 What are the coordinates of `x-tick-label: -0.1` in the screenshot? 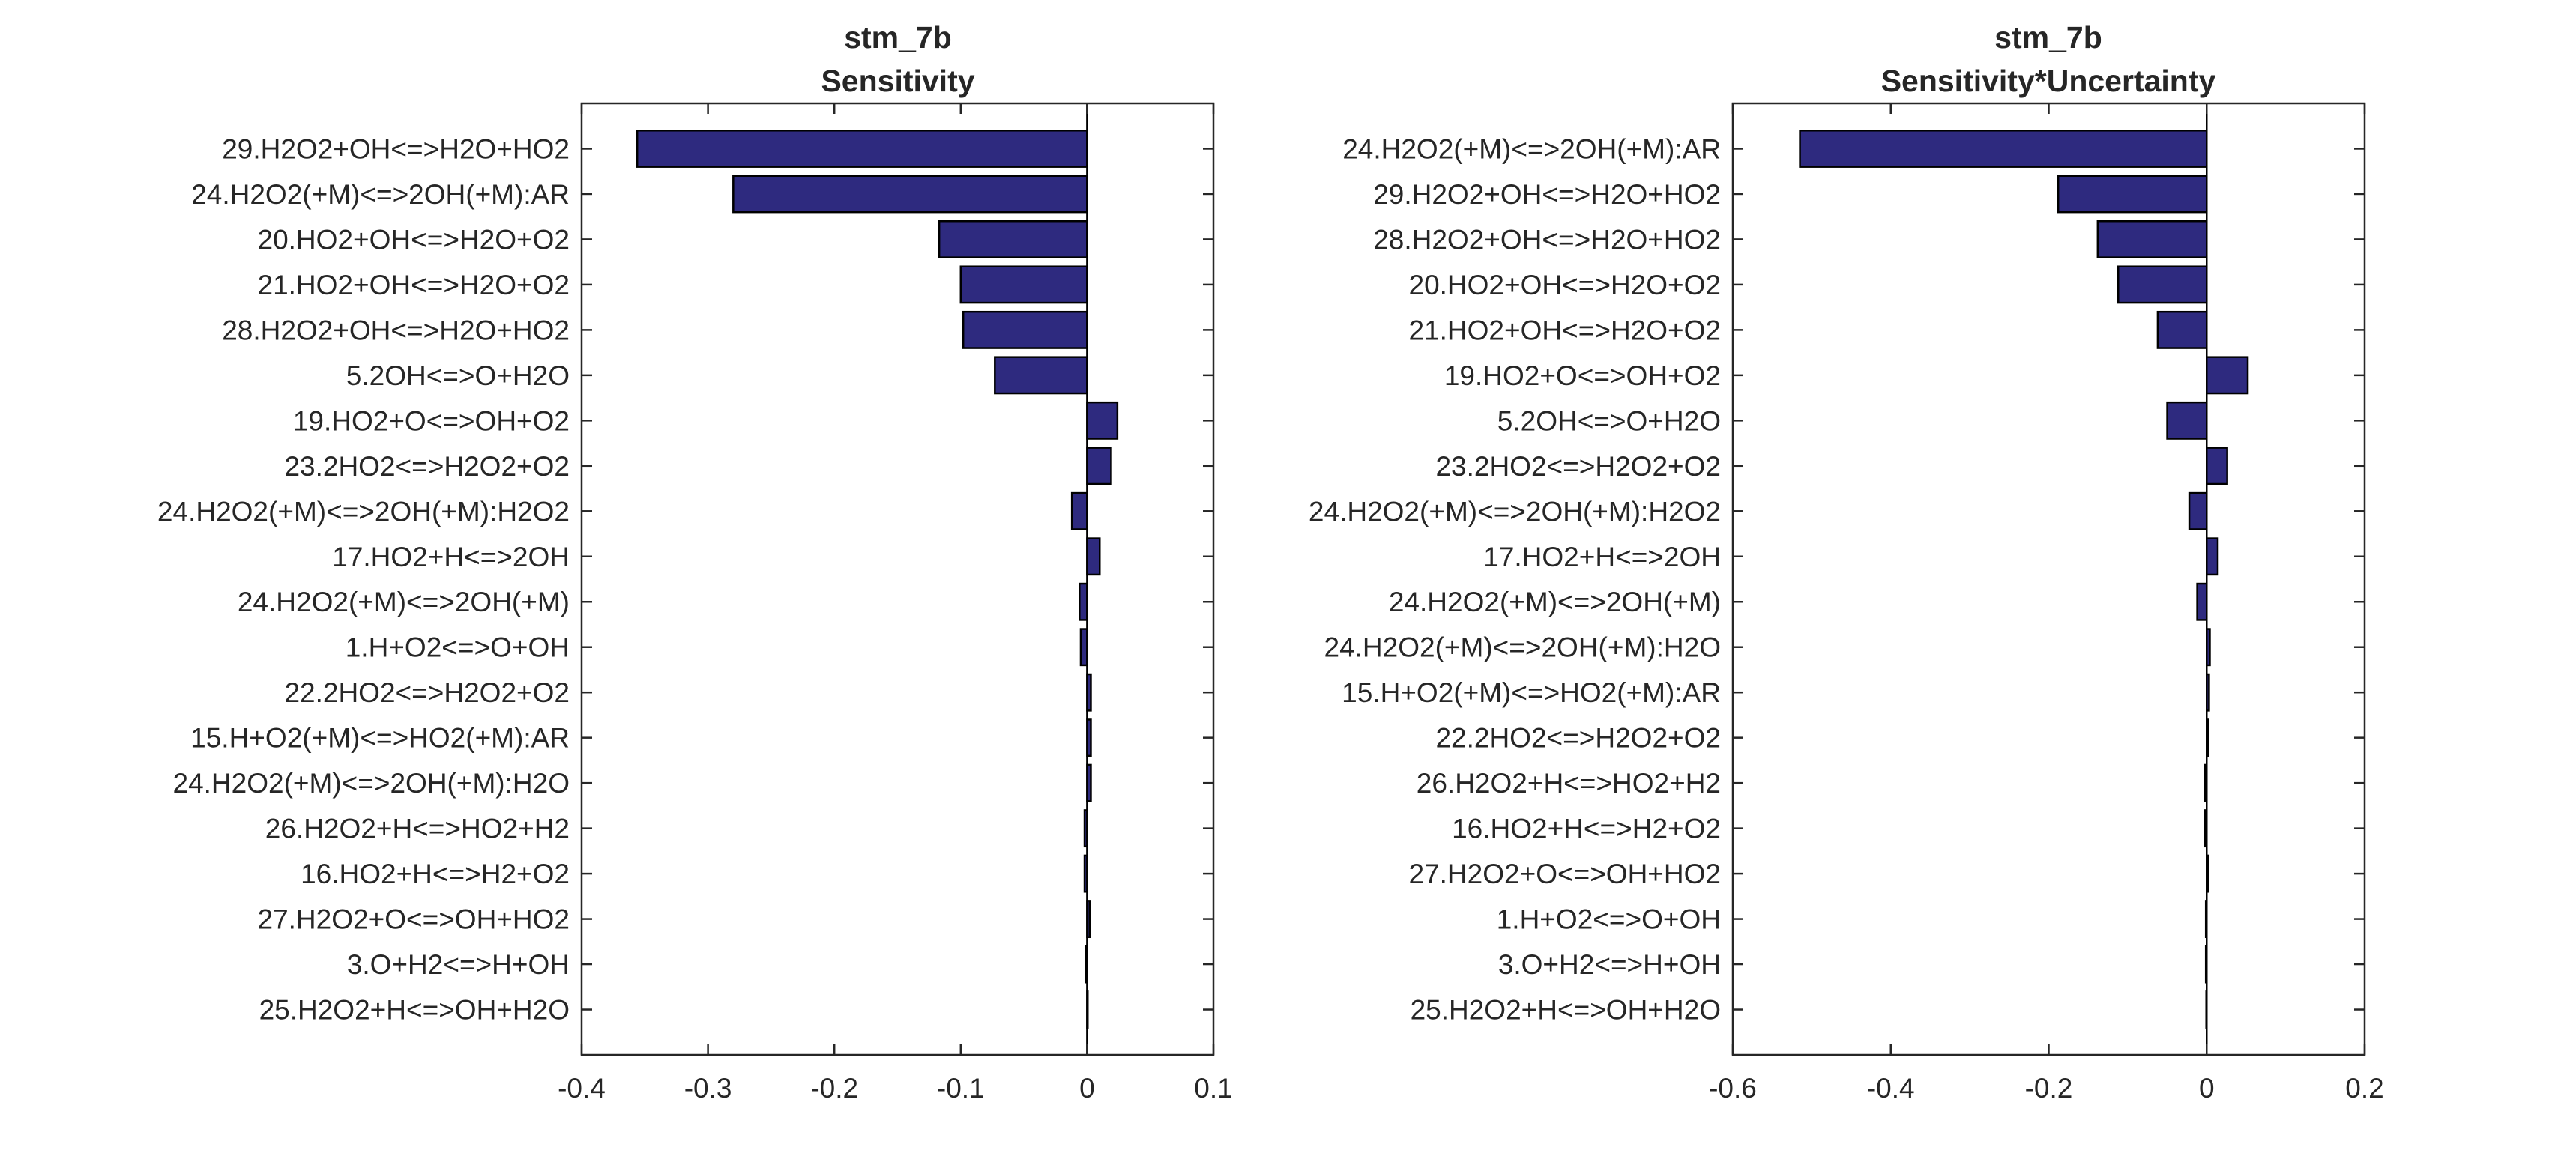 It's located at (961, 1088).